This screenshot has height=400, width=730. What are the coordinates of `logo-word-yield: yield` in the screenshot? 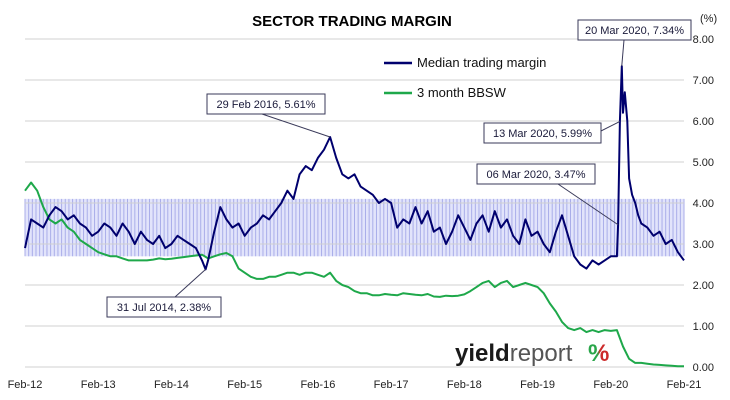 It's located at (482, 353).